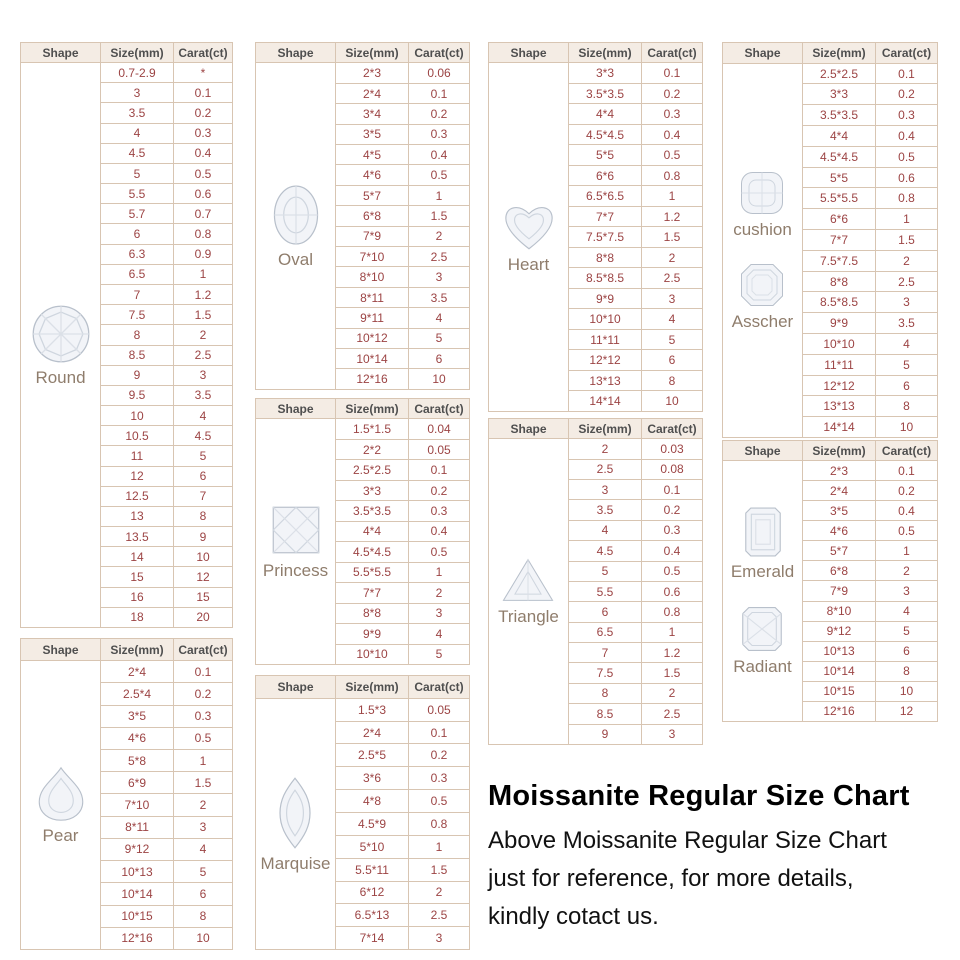  I want to click on size-mm-value: 5*8, so click(137, 760).